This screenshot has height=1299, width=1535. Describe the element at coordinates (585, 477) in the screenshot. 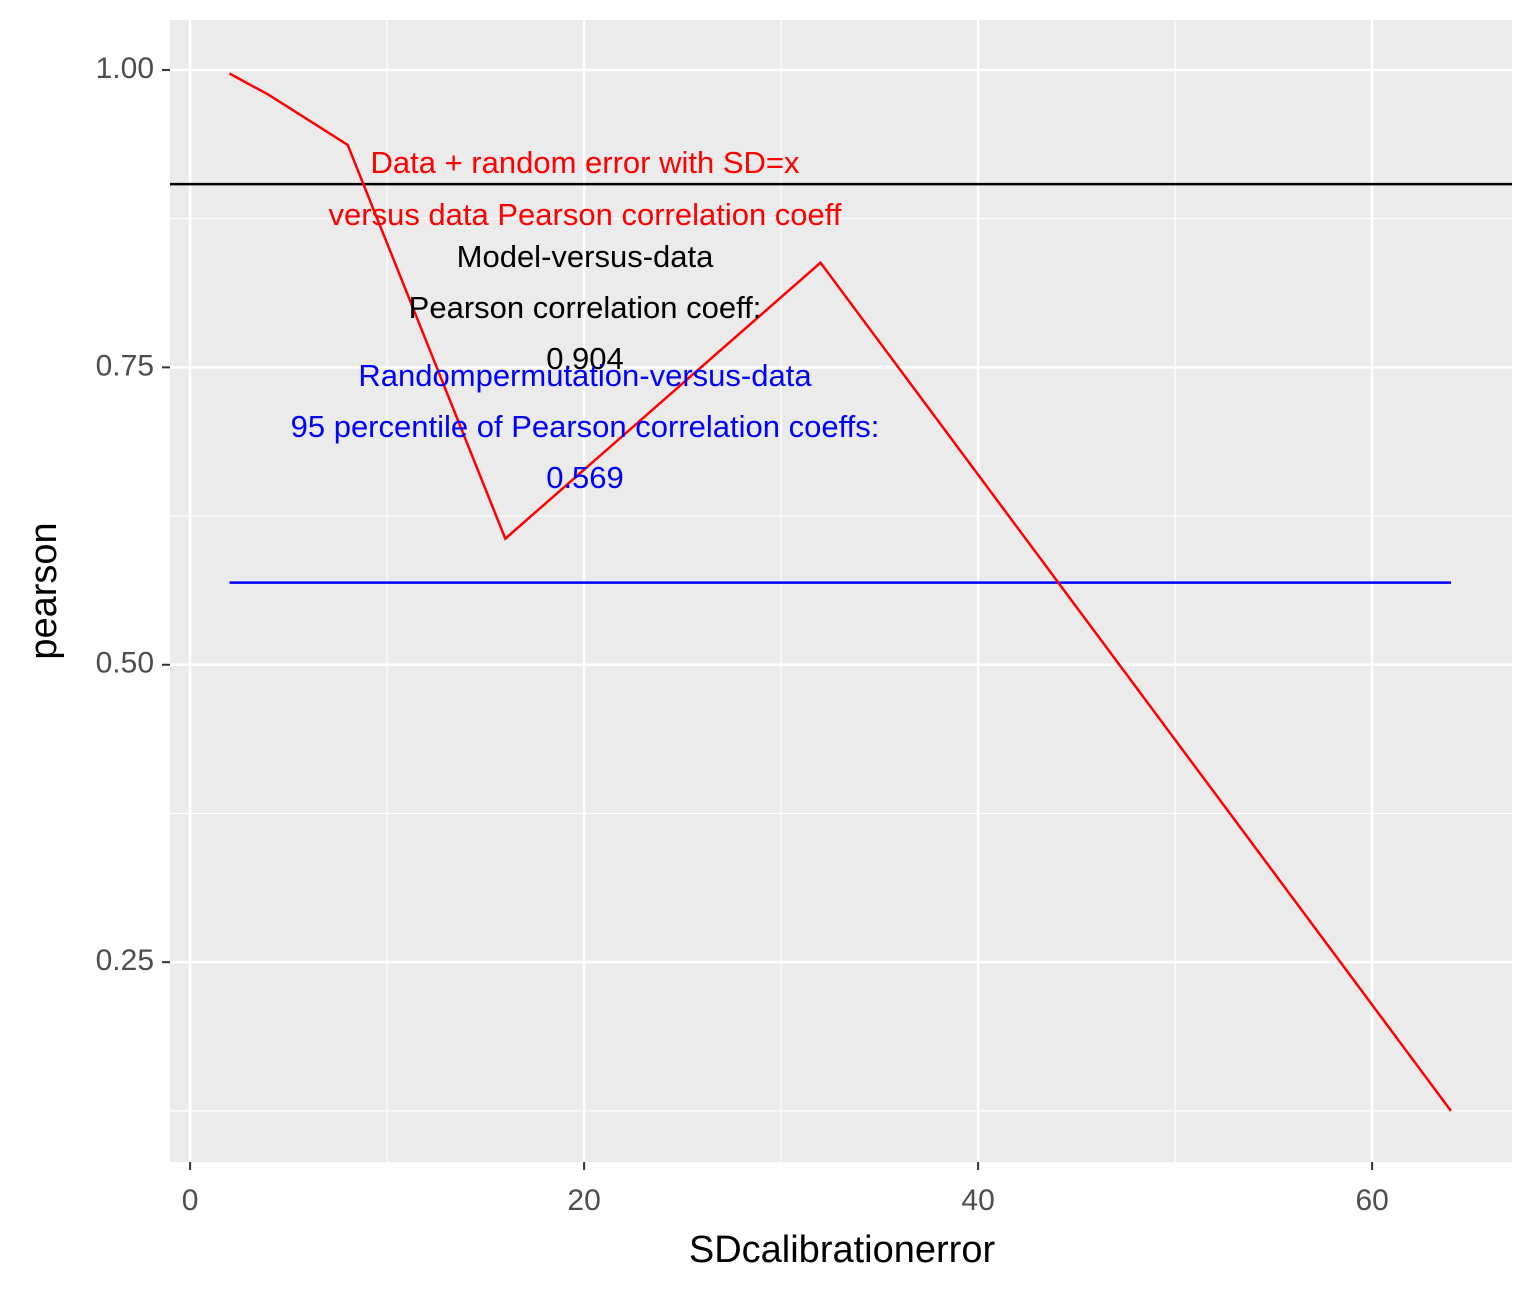

I see `annotation: 0.569` at that location.